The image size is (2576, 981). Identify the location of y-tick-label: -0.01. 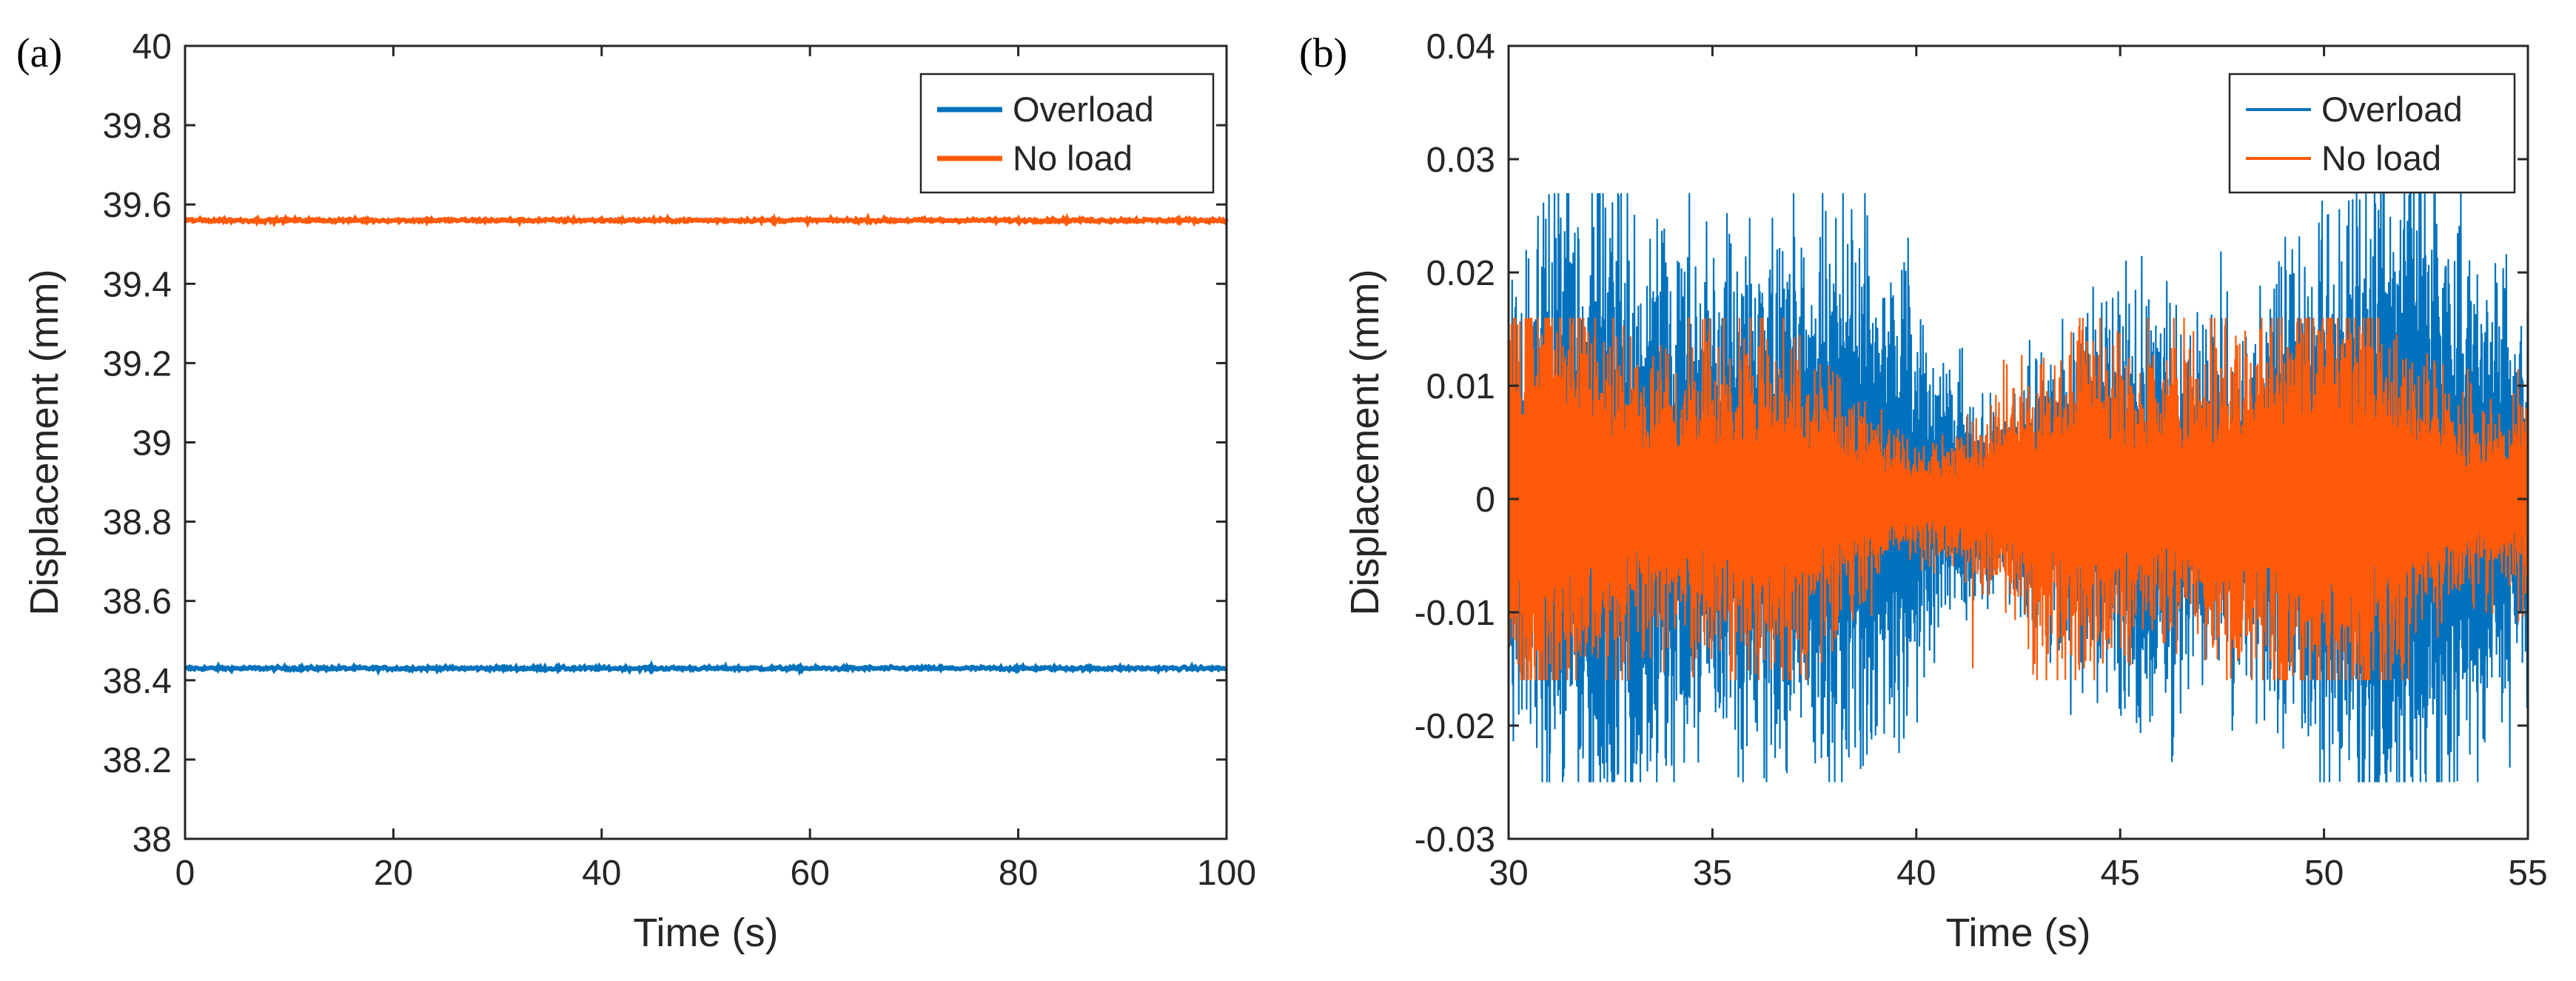
(1455, 613).